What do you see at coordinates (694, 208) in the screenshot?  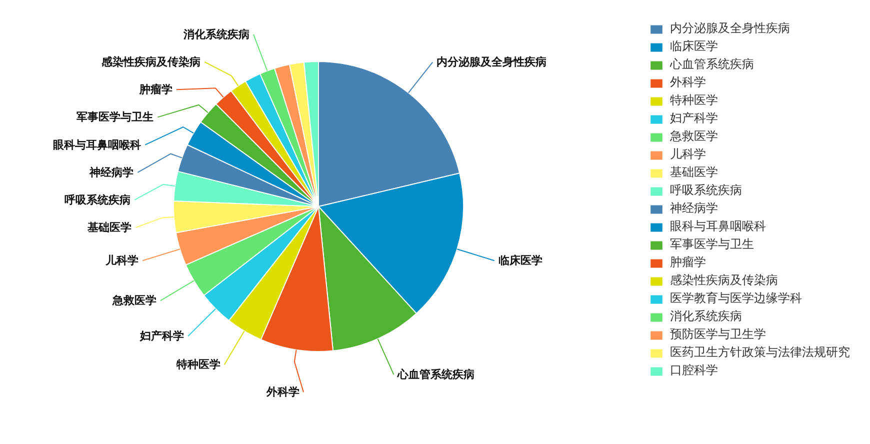 I see `legend-label: 神经病学` at bounding box center [694, 208].